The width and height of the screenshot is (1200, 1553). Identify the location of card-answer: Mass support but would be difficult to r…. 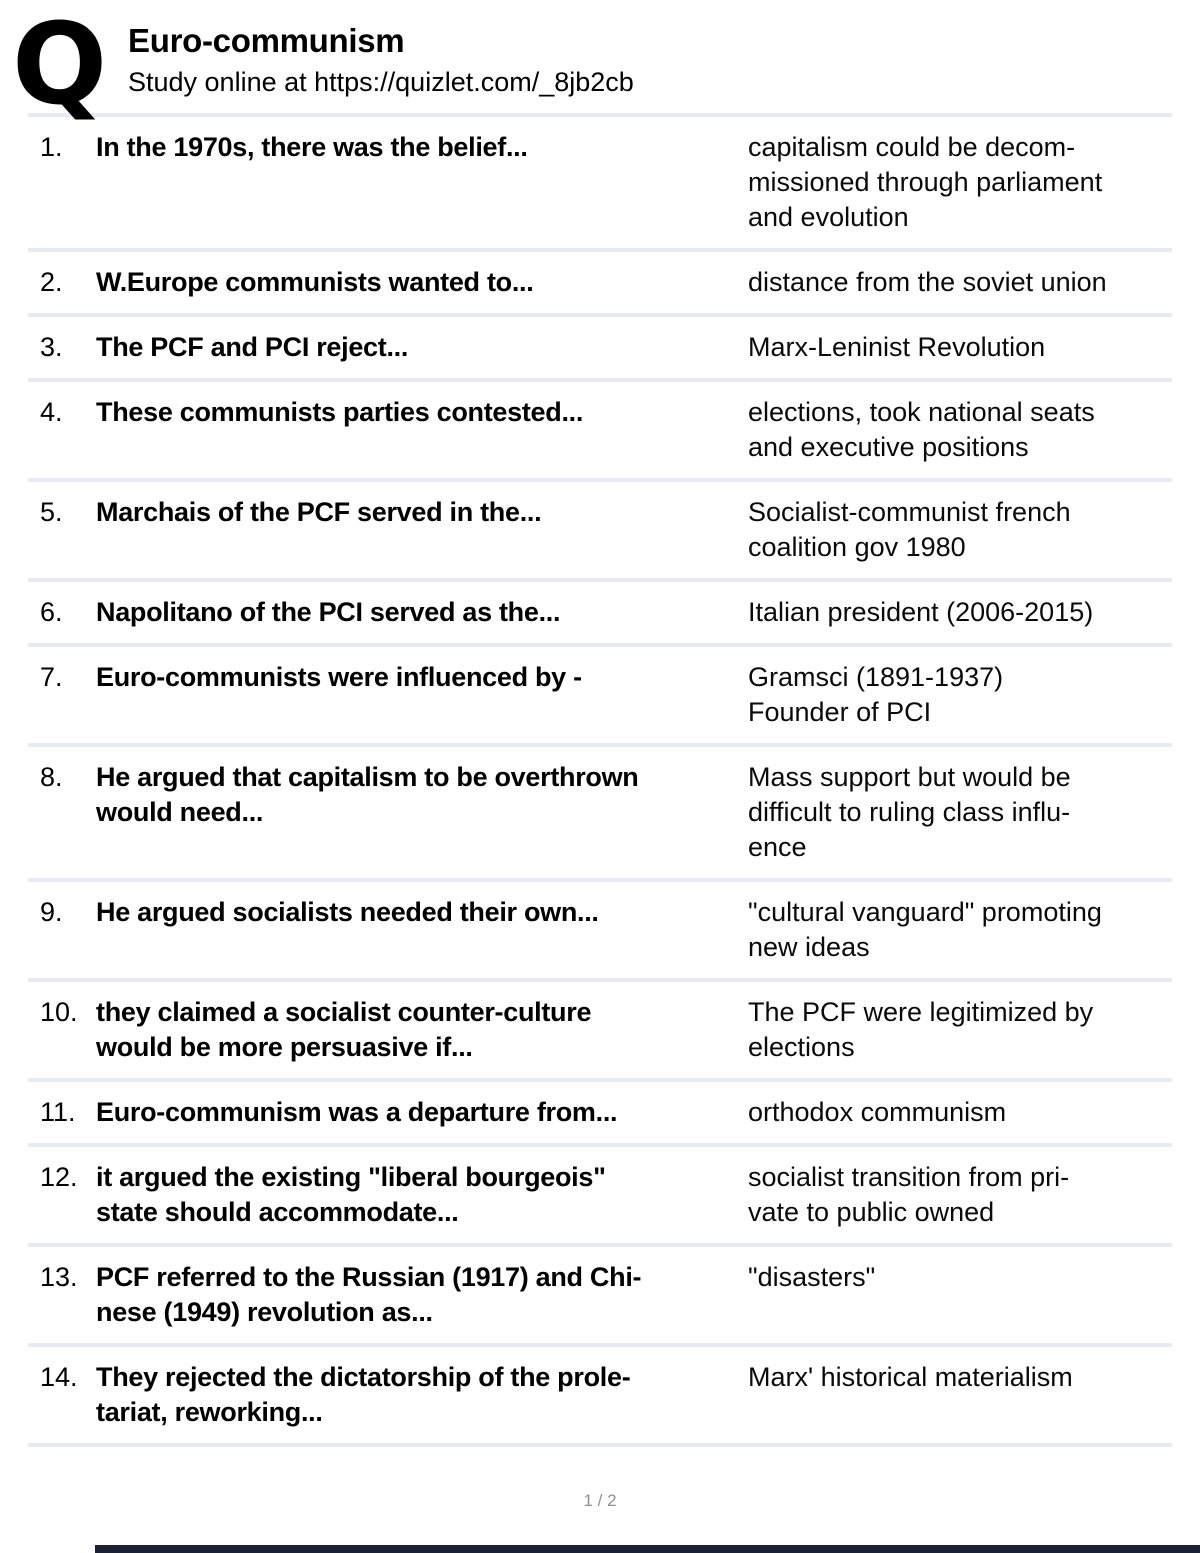
(909, 812).